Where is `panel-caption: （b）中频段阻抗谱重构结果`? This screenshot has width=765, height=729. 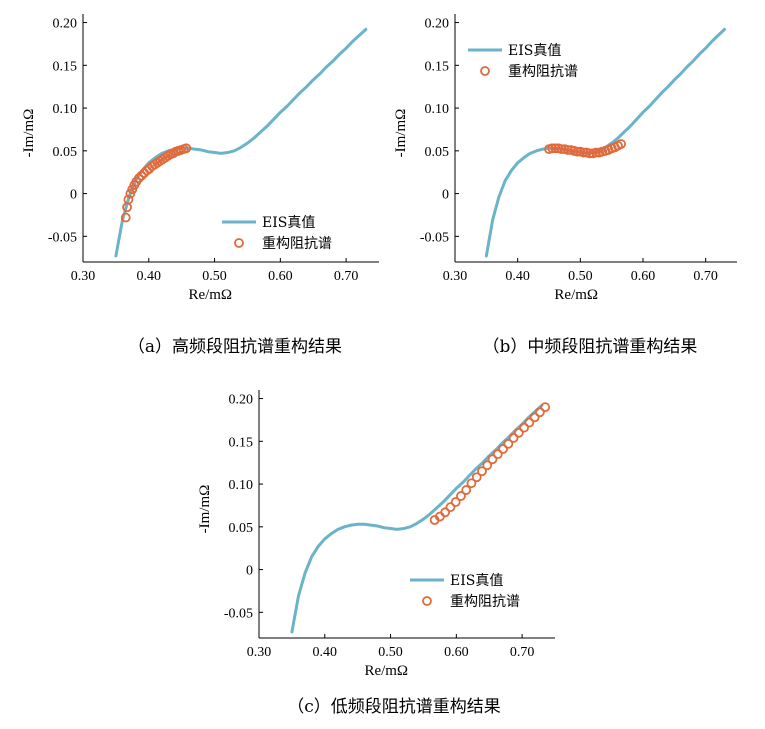
panel-caption: （b）中频段阻抗谱重构结果 is located at coordinates (590, 347).